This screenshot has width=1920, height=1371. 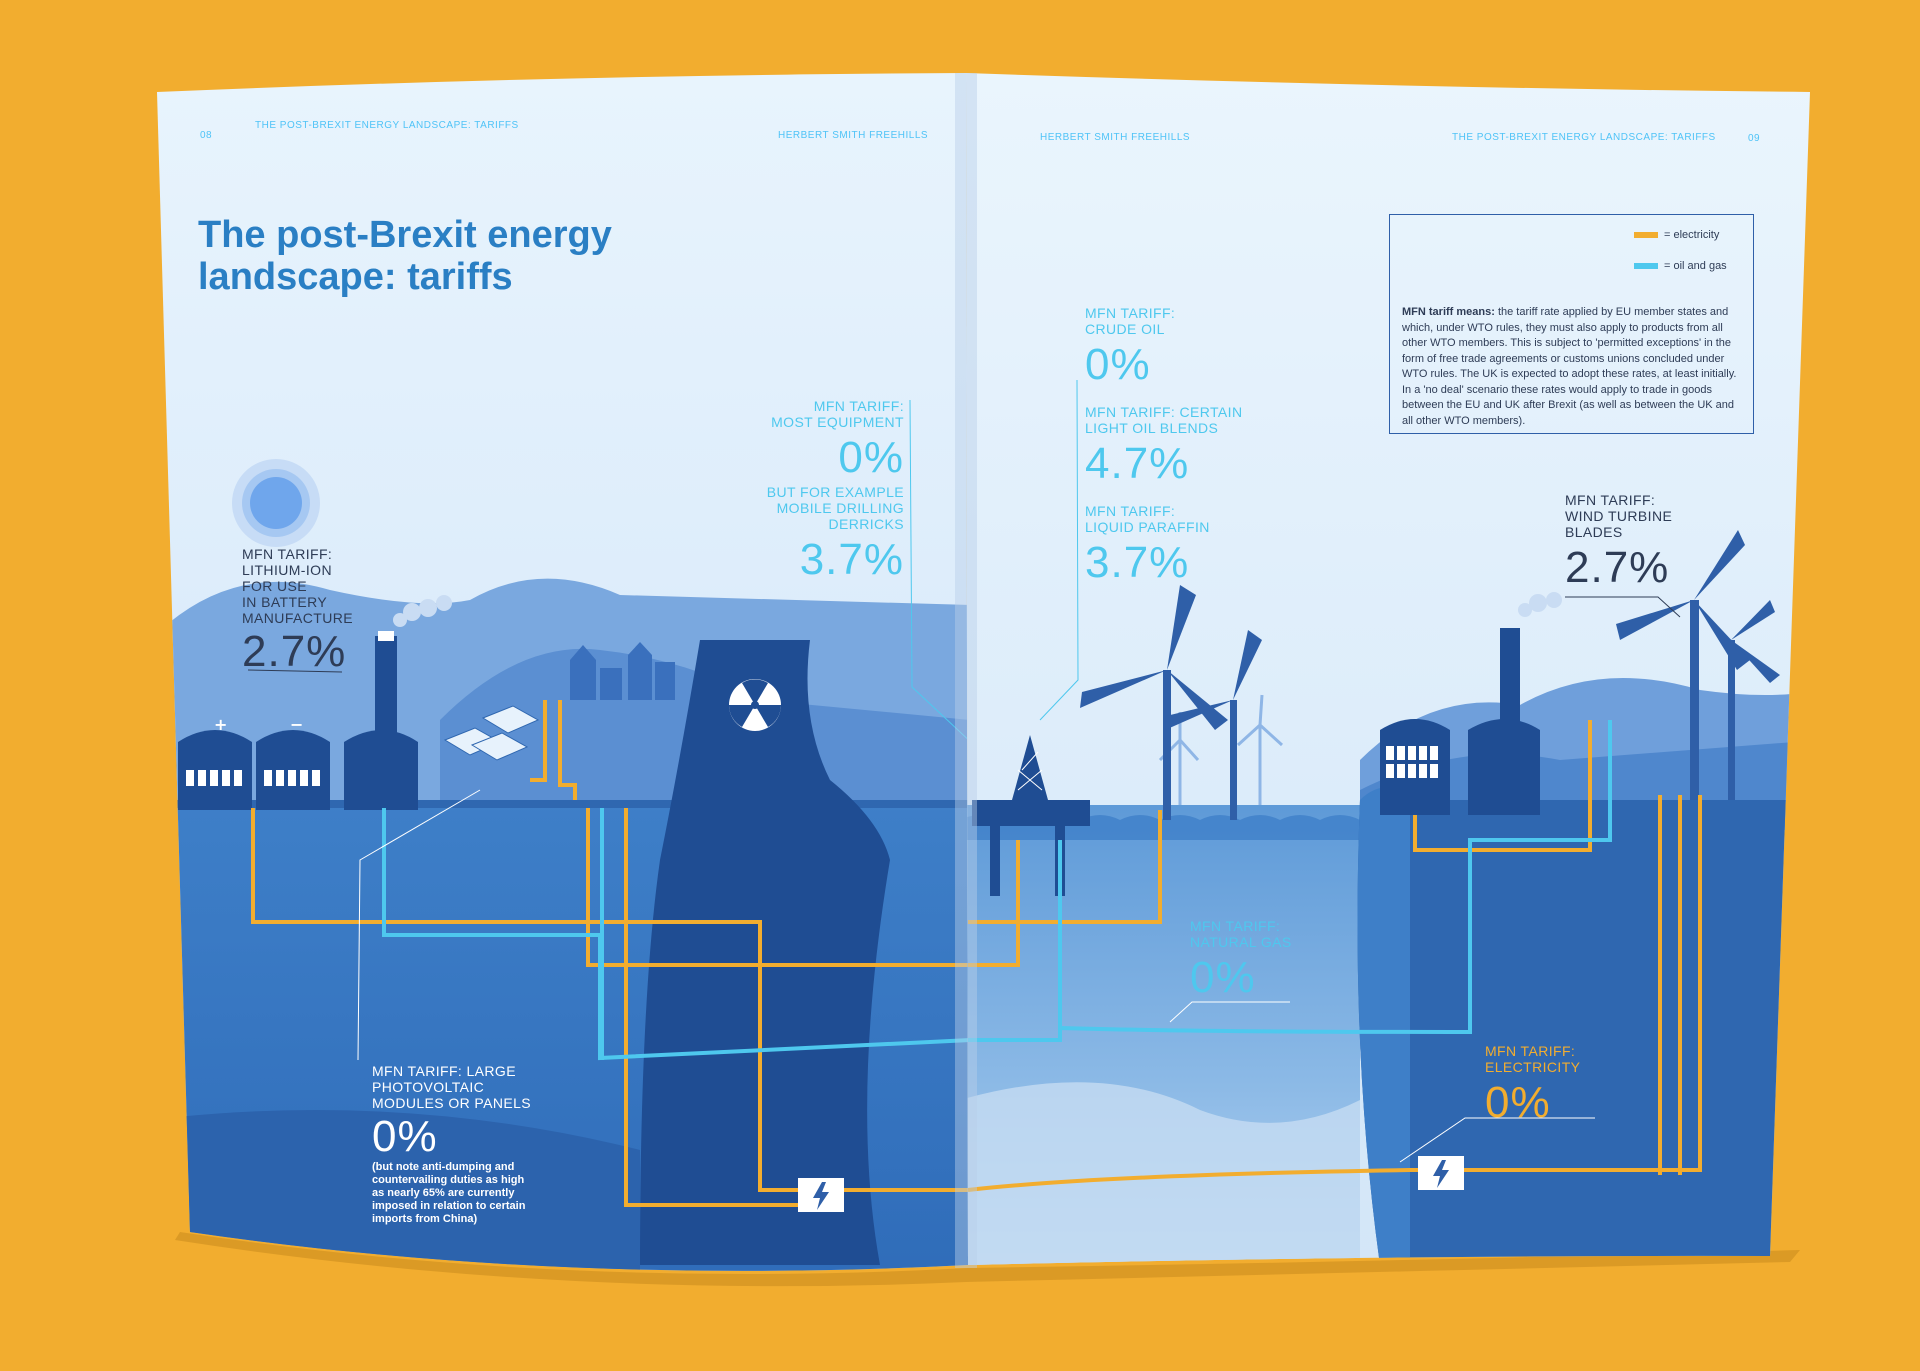 What do you see at coordinates (1533, 1067) in the screenshot?
I see `tariff-electricity-label2: ELECTRICITY` at bounding box center [1533, 1067].